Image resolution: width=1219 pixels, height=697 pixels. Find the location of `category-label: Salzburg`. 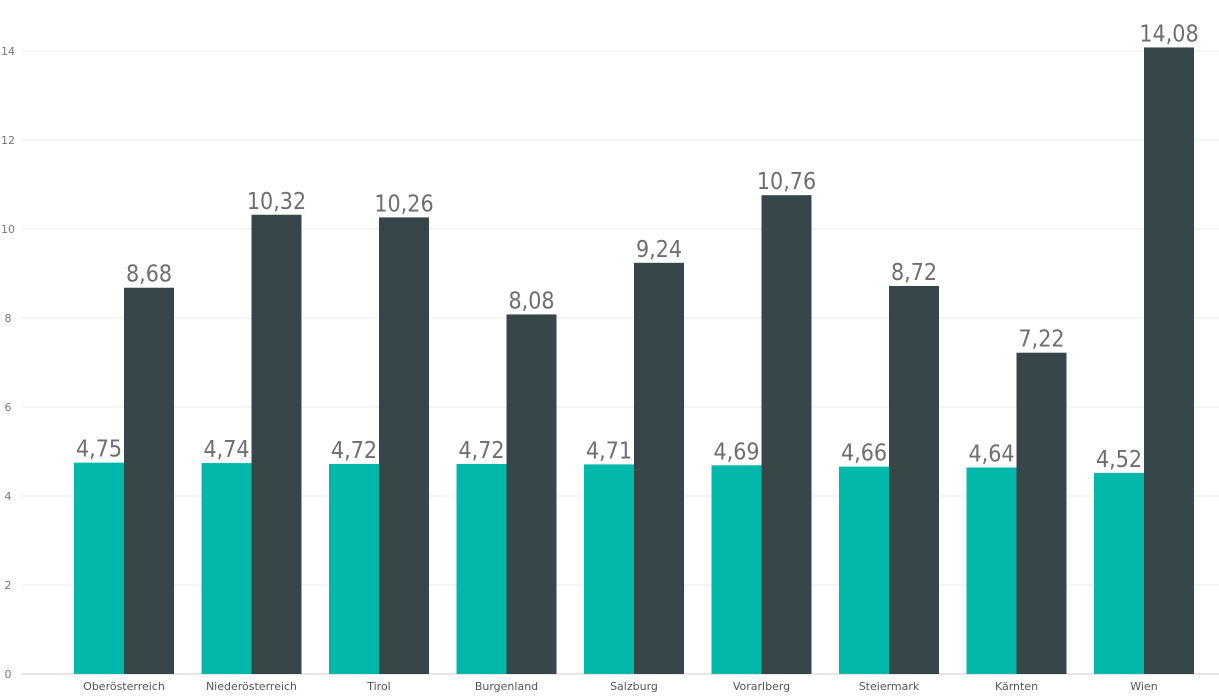

category-label: Salzburg is located at coordinates (634, 686).